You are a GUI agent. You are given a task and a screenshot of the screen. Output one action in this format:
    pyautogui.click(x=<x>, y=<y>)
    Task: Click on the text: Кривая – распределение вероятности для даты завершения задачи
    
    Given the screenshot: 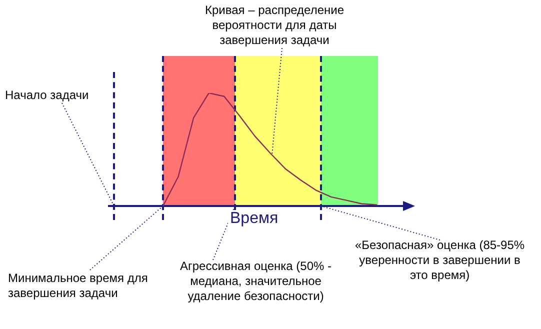 What is the action you would take?
    pyautogui.click(x=274, y=25)
    